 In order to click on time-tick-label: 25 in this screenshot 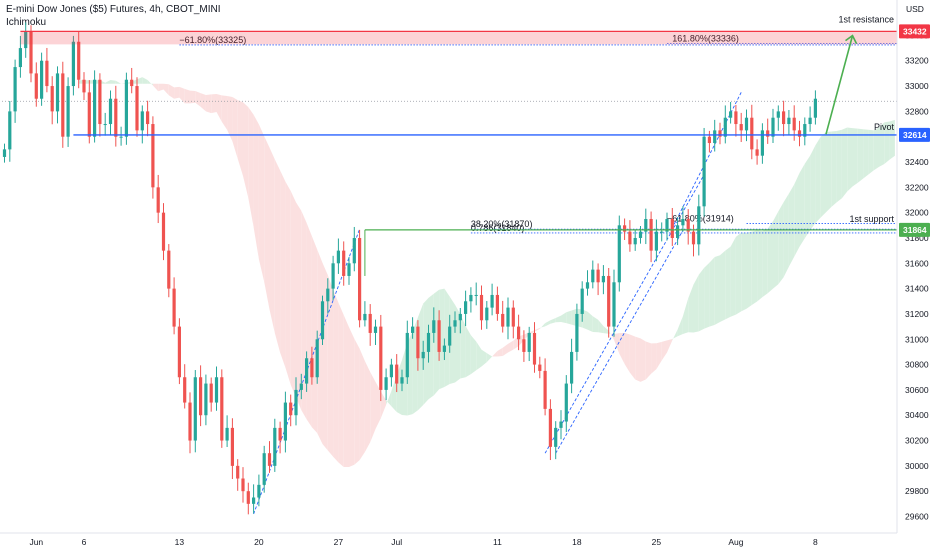, I will do `click(657, 542)`.